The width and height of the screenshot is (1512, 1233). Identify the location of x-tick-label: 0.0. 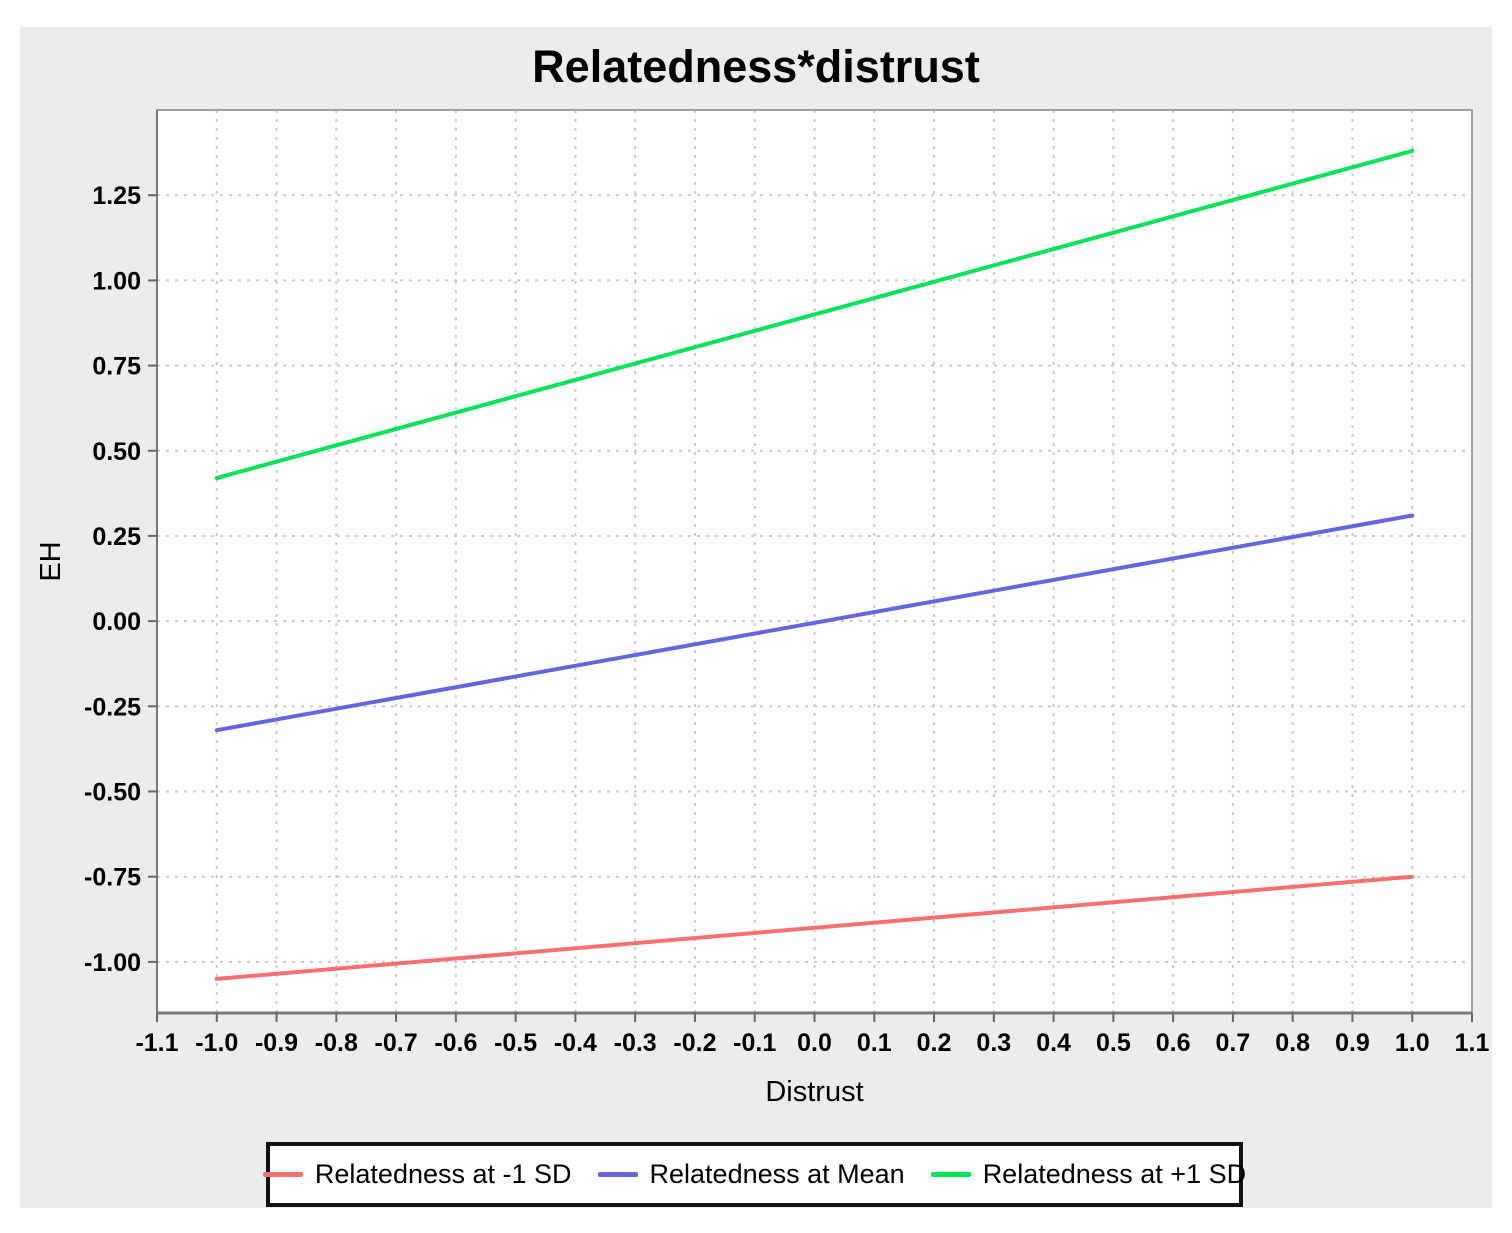
(814, 1043).